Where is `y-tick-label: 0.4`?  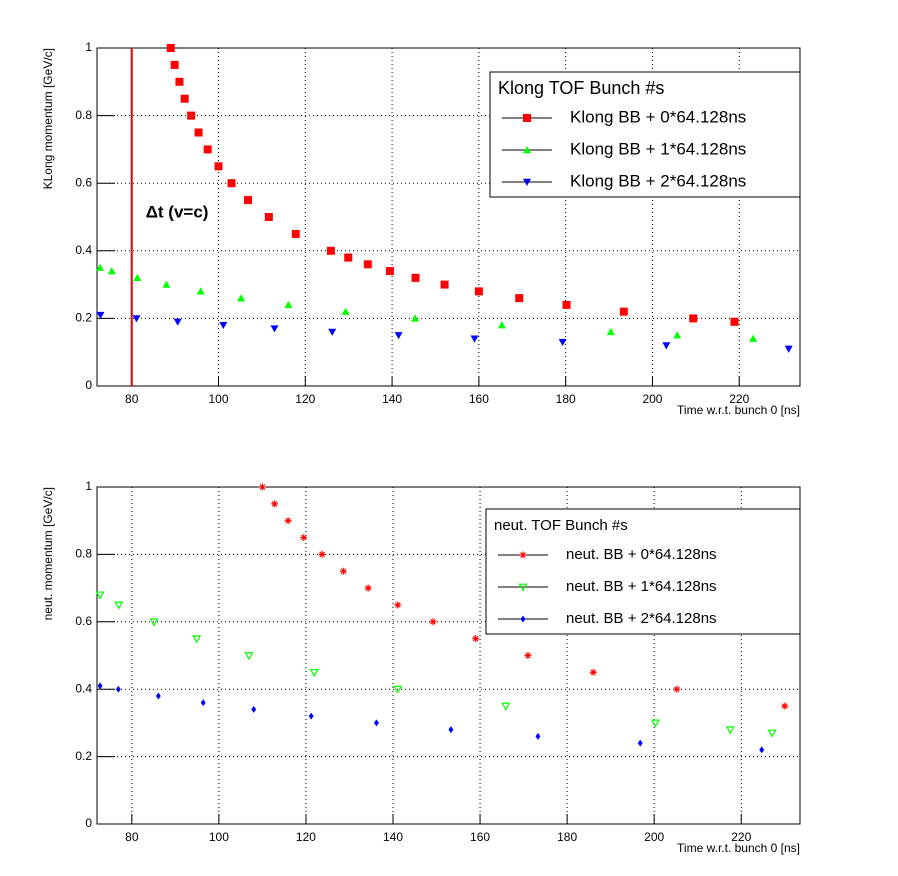
y-tick-label: 0.4 is located at coordinates (83, 250).